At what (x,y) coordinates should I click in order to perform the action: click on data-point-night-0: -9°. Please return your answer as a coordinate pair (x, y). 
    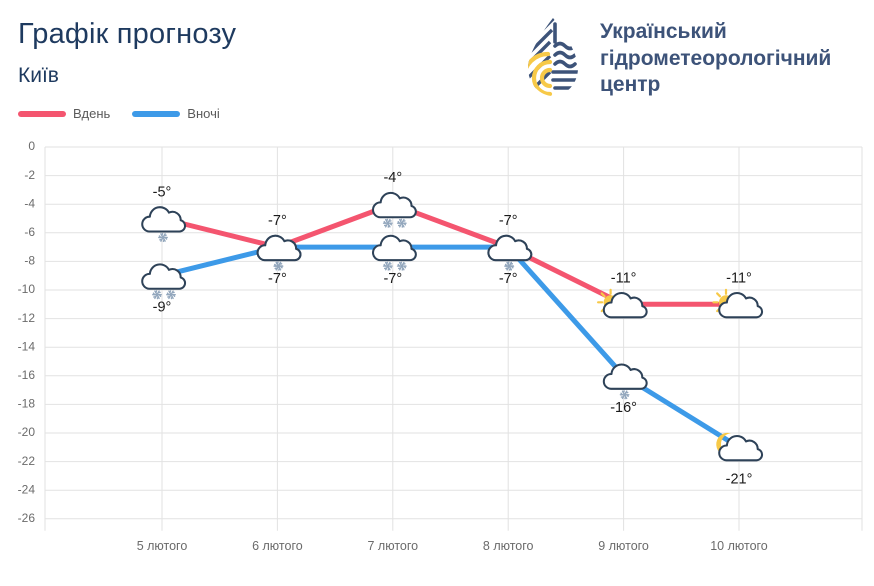
    Looking at the image, I should click on (164, 289).